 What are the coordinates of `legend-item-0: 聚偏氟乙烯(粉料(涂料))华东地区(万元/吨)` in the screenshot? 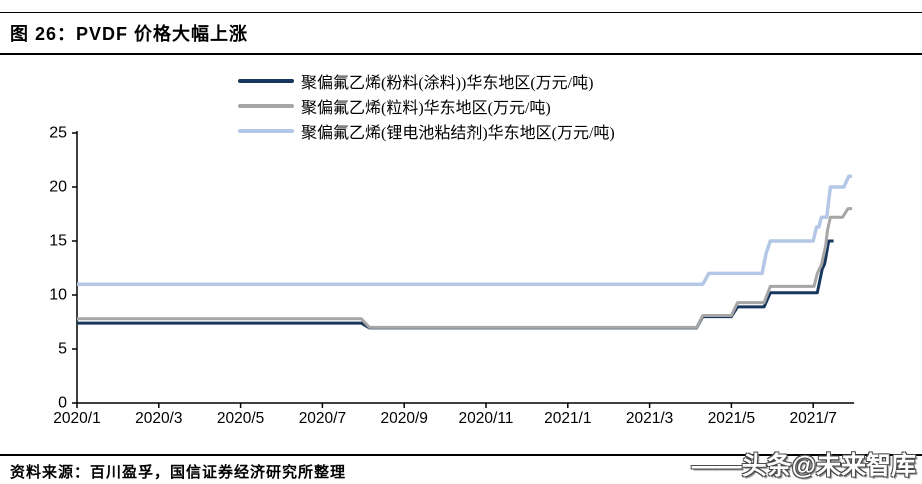 It's located at (426, 80).